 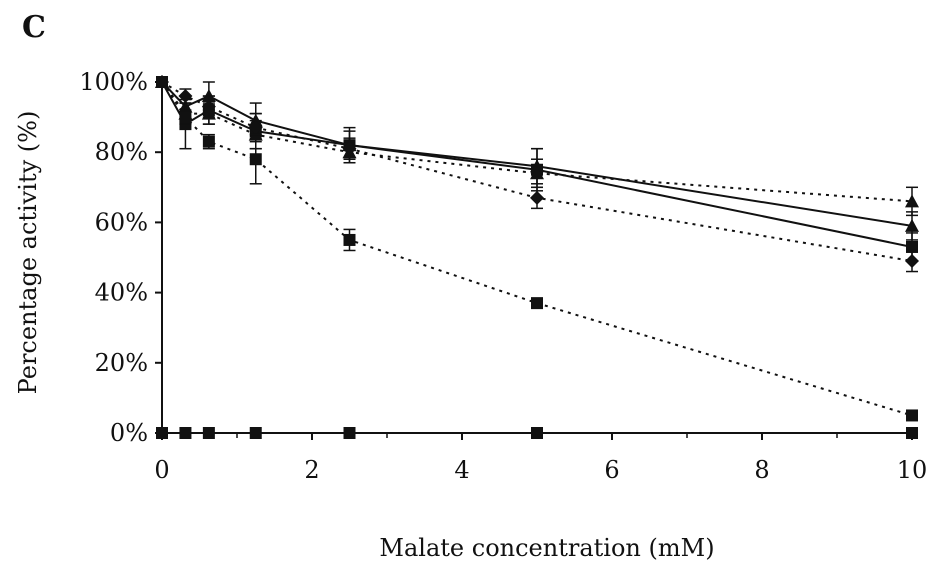 What do you see at coordinates (34, 27) in the screenshot?
I see `panel-label: C` at bounding box center [34, 27].